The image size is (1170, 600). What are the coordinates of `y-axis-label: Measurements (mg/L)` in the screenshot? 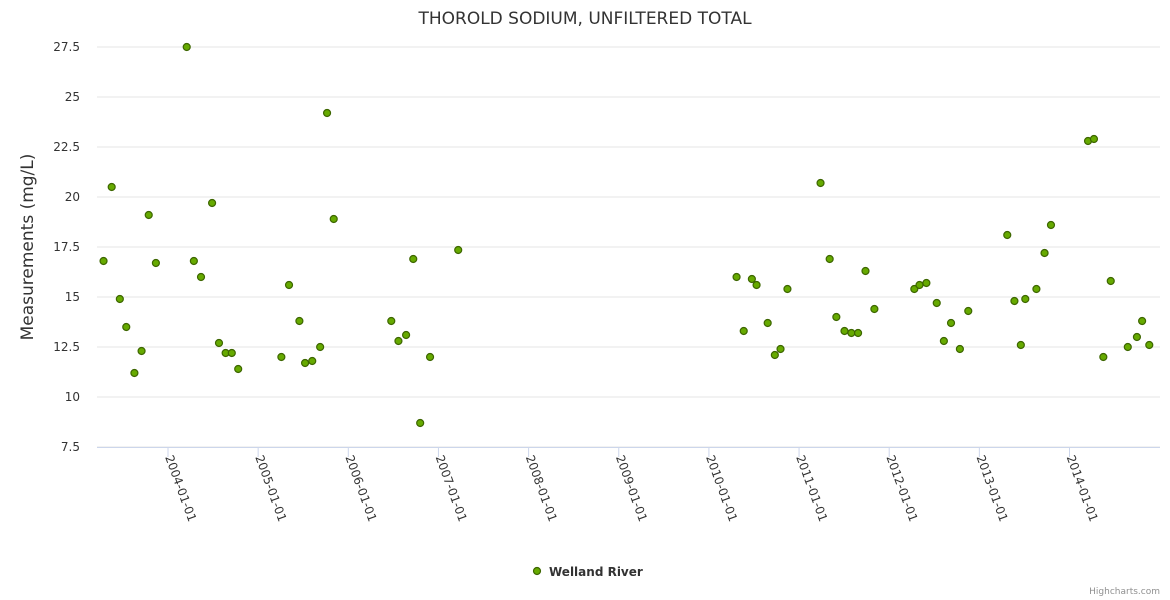 It's located at (28, 247).